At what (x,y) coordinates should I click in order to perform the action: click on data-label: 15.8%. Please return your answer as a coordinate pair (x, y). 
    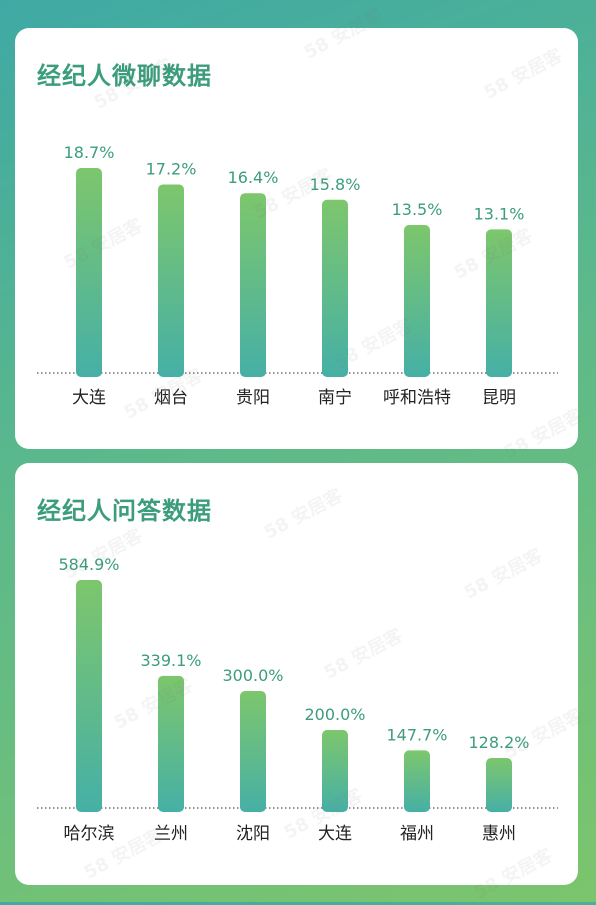
    Looking at the image, I should click on (335, 184).